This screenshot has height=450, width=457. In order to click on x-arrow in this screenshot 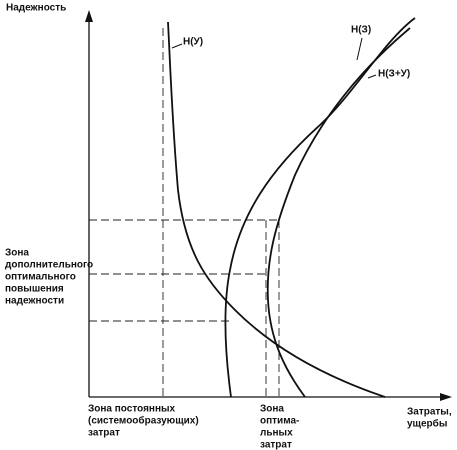, I will do `click(446, 397)`.